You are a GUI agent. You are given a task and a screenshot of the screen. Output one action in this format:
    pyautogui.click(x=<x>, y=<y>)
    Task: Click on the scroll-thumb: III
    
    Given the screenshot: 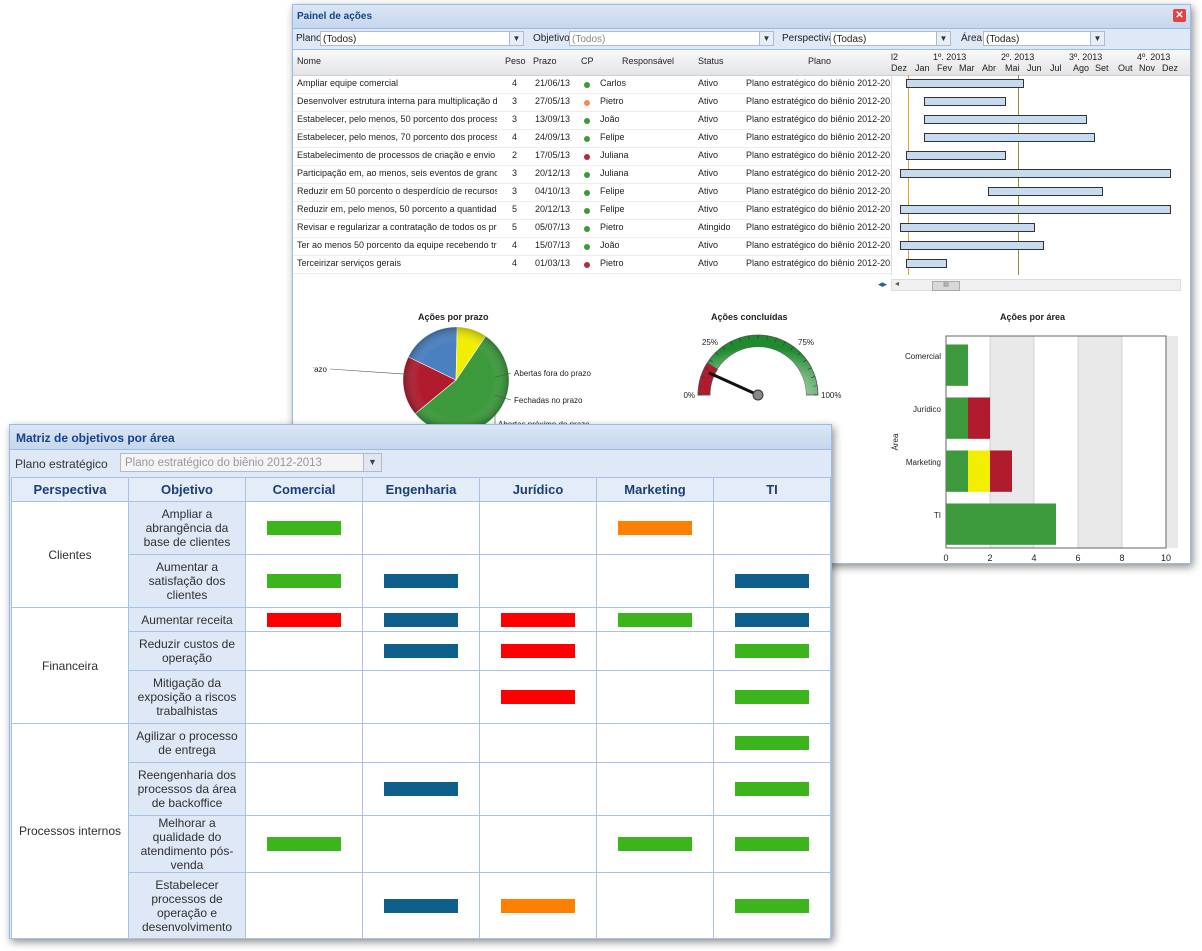 What is the action you would take?
    pyautogui.click(x=946, y=286)
    